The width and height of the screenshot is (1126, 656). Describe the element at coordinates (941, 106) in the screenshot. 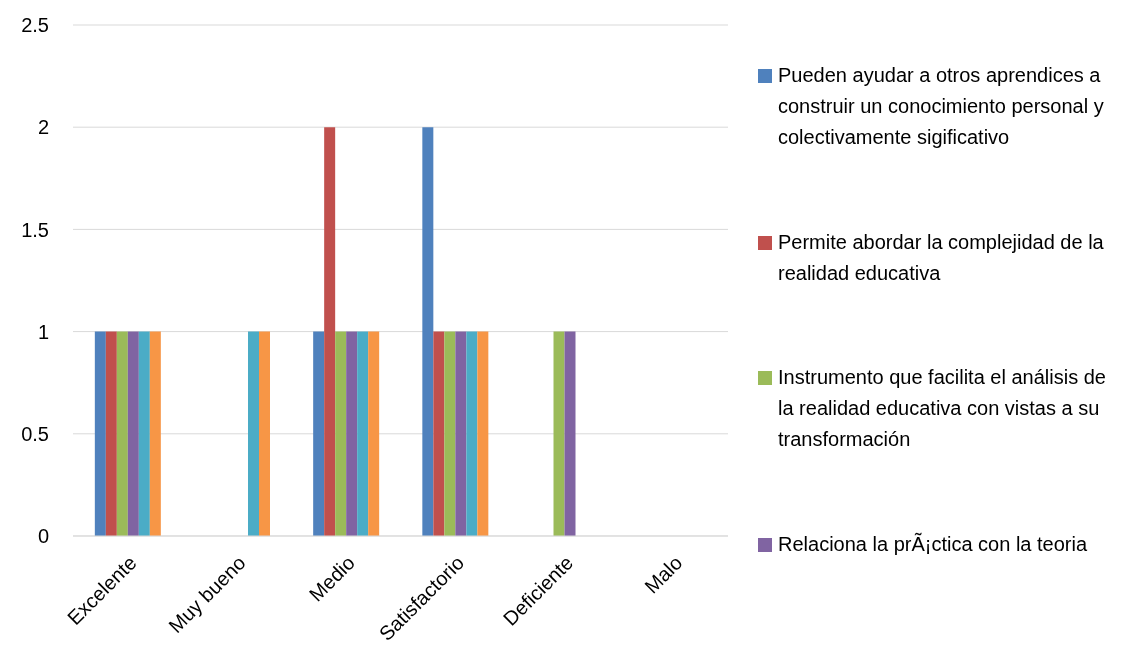

I see `legend-label: Pueden ayudar a otros aprendices a construir un conocimiento personal y colectivamente sigificativo` at that location.